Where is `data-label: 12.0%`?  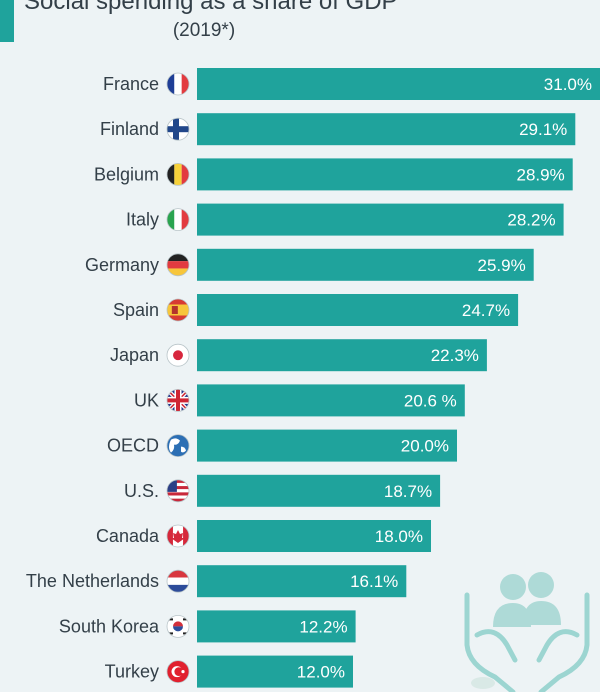
data-label: 12.0% is located at coordinates (321, 672).